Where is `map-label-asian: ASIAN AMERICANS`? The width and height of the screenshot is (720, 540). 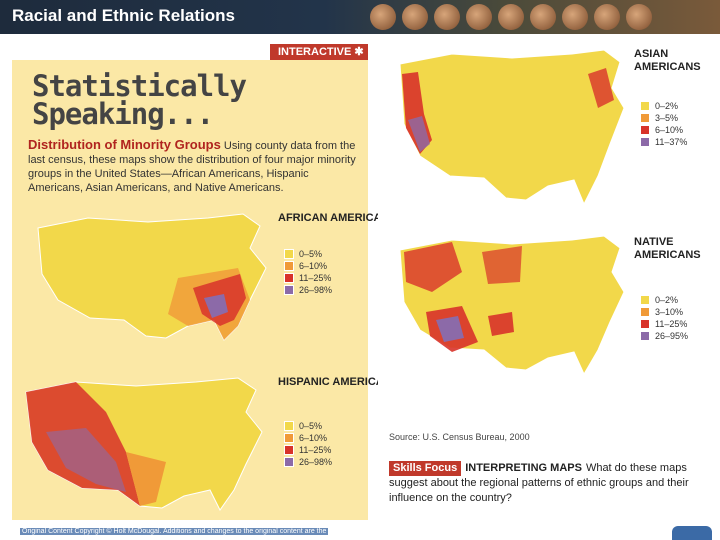
map-label-asian: ASIAN AMERICANS is located at coordinates (667, 60).